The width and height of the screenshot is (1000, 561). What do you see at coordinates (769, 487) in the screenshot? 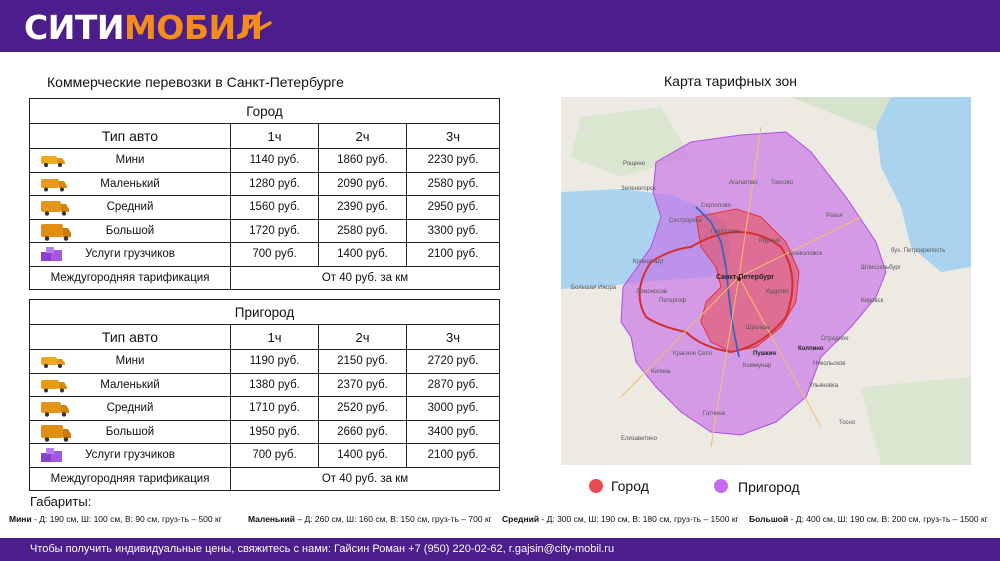
I see `legend-suburb-label: Пригород` at bounding box center [769, 487].